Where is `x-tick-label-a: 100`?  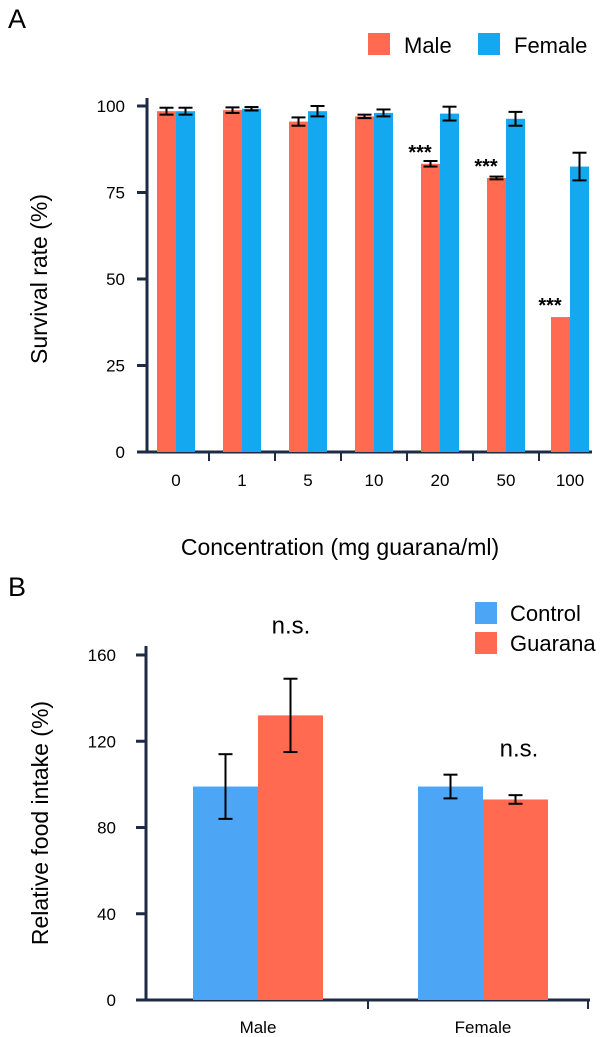 x-tick-label-a: 100 is located at coordinates (570, 480).